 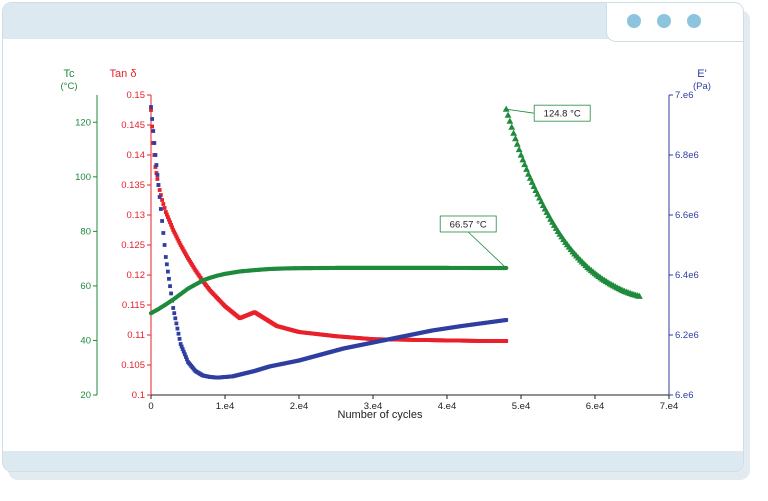 What do you see at coordinates (83, 122) in the screenshot?
I see `tc-tick-label: 120` at bounding box center [83, 122].